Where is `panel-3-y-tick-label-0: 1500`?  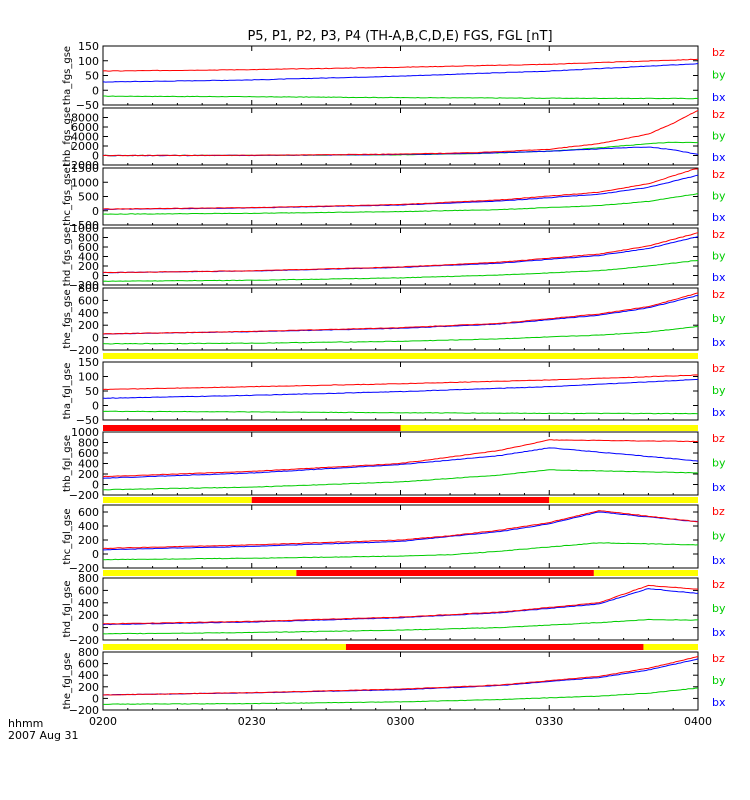 panel-3-y-tick-label-0: 1500 is located at coordinates (85, 168).